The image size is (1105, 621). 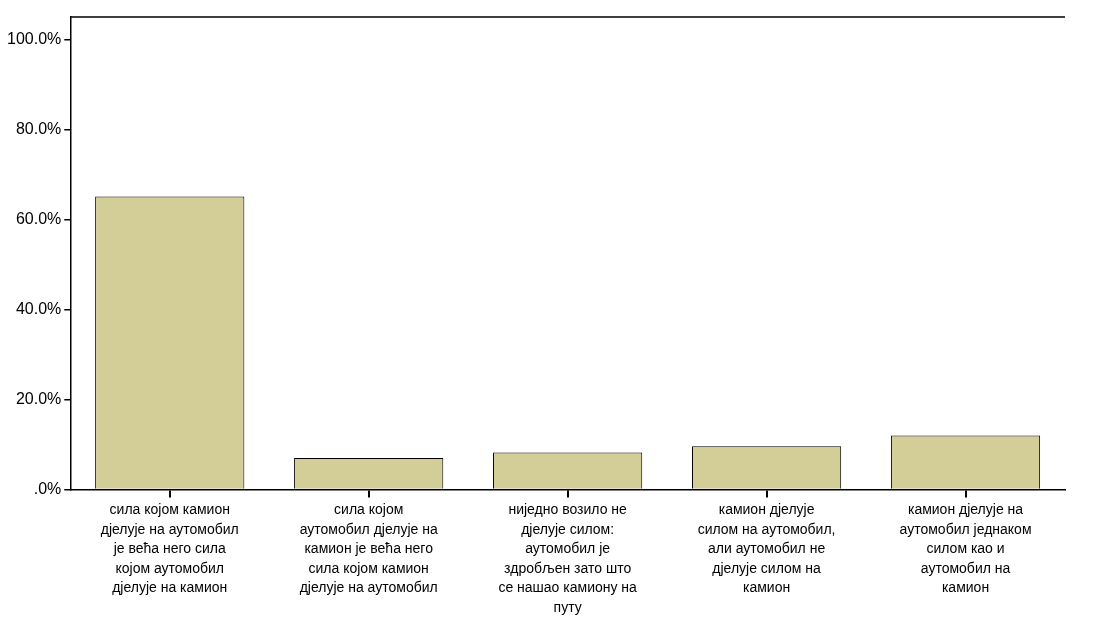 I want to click on y-tick-label: 100.0%, so click(x=34, y=38).